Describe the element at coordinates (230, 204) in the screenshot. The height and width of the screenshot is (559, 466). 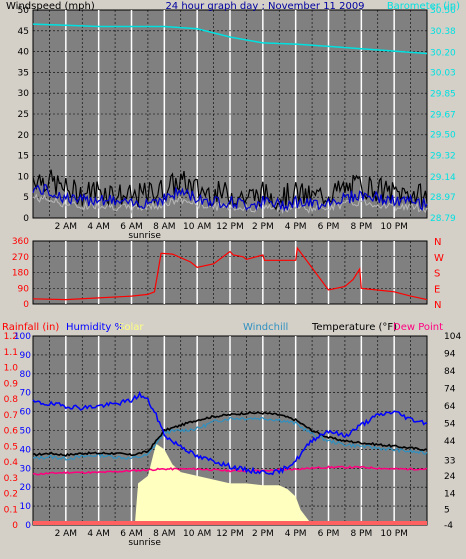
I see `windspeed-average-line` at that location.